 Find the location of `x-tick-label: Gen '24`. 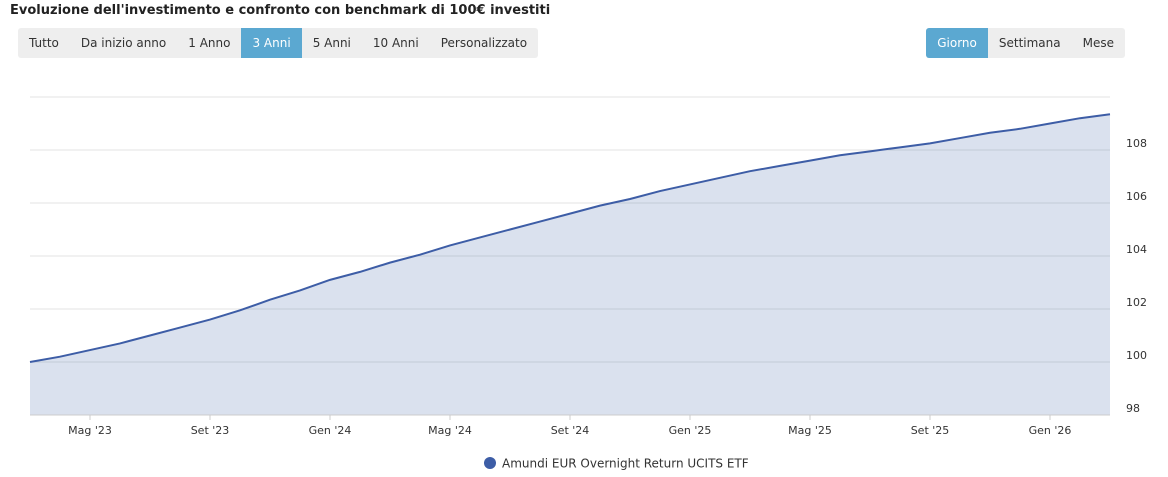

x-tick-label: Gen '24 is located at coordinates (330, 430).